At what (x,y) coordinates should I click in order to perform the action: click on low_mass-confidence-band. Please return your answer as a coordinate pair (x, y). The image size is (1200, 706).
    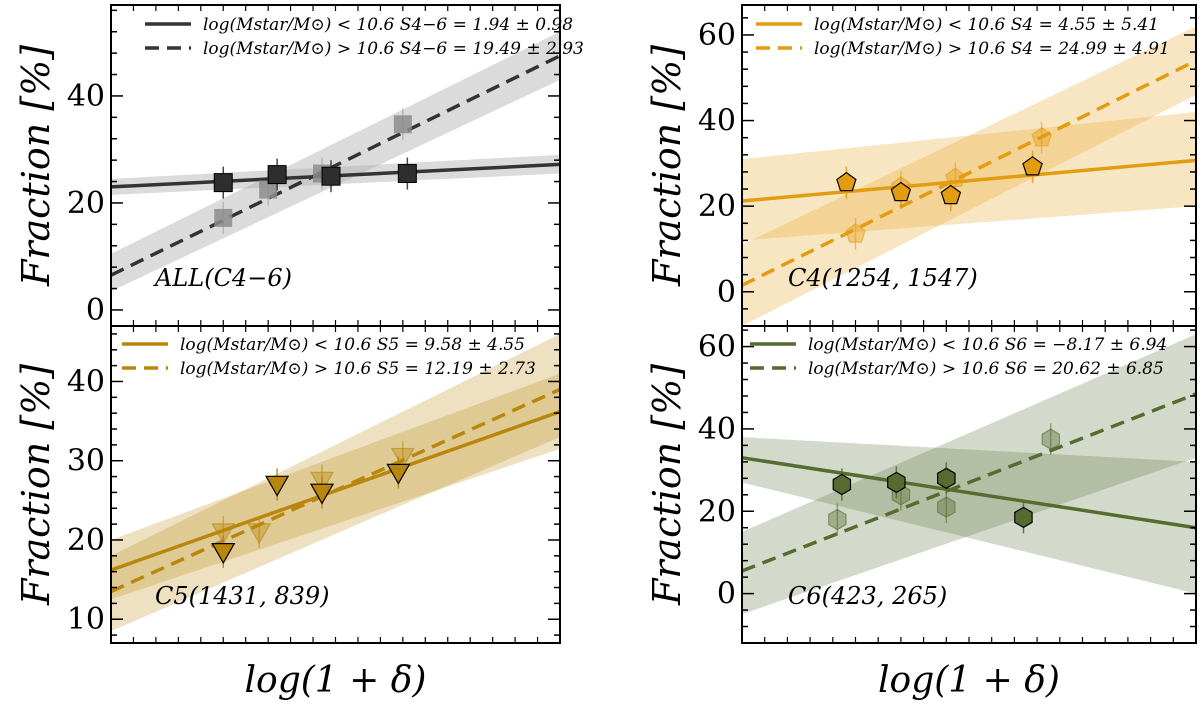
    Looking at the image, I should click on (969, 176).